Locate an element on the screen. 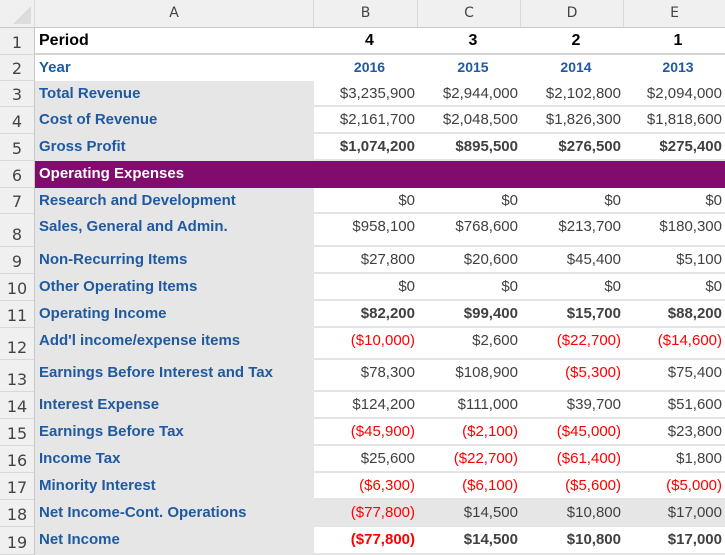 The height and width of the screenshot is (555, 725). cell-c2: 2015 is located at coordinates (473, 67).